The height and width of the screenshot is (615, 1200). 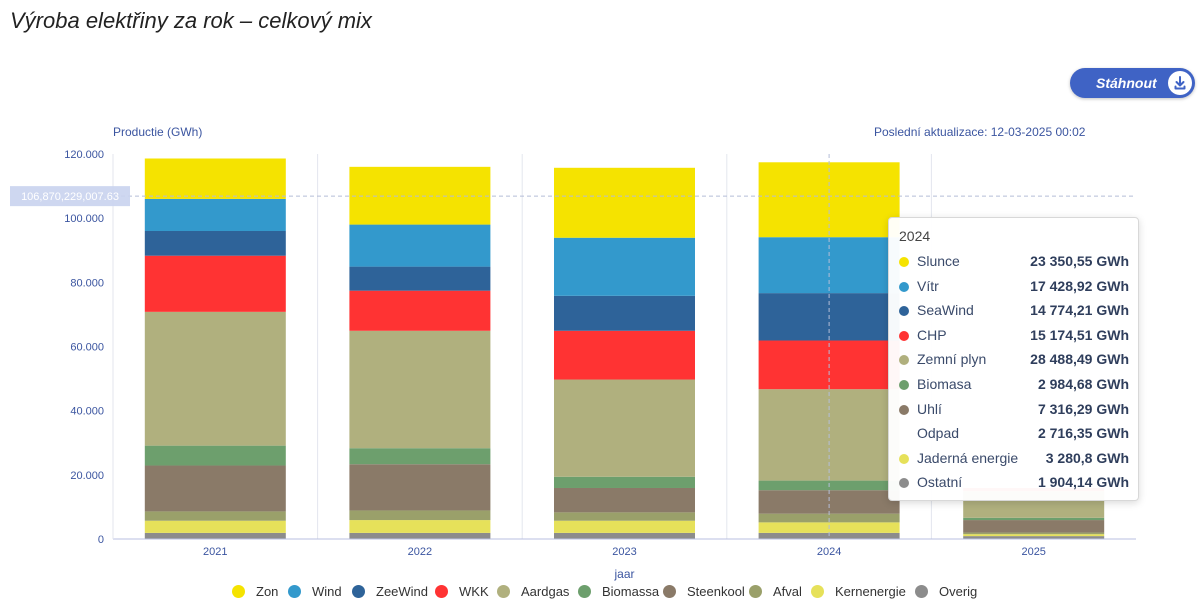 I want to click on download-button: Stáhnout, so click(x=1132, y=83).